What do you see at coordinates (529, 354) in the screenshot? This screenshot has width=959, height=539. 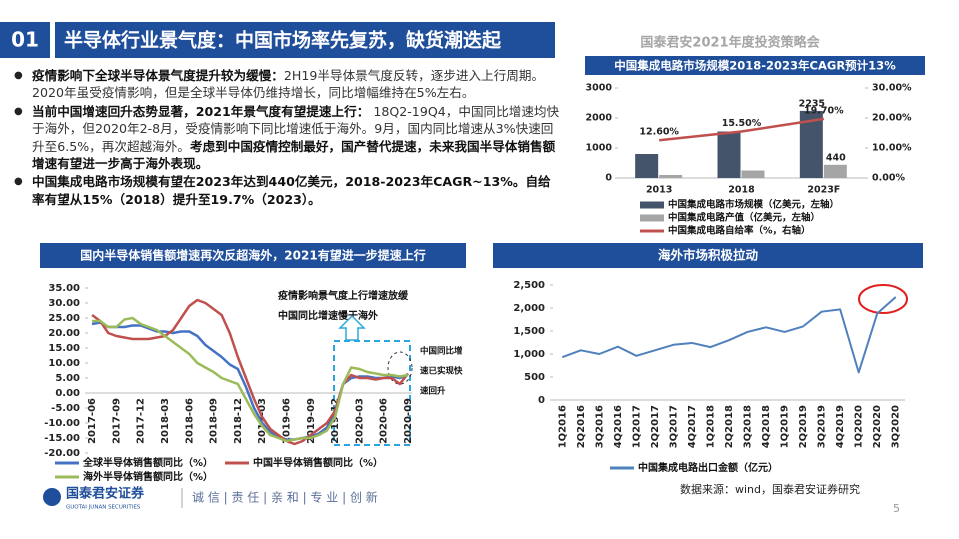 I see `y-tick-label: 1,000` at bounding box center [529, 354].